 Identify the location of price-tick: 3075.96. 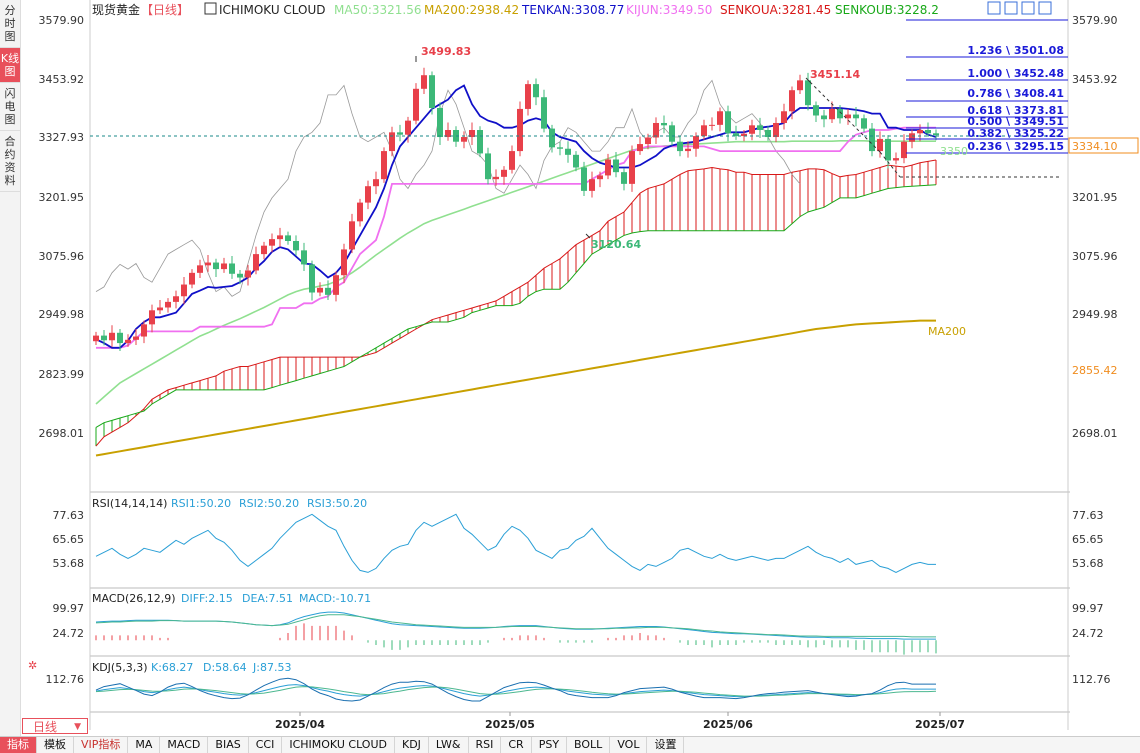
(62, 256).